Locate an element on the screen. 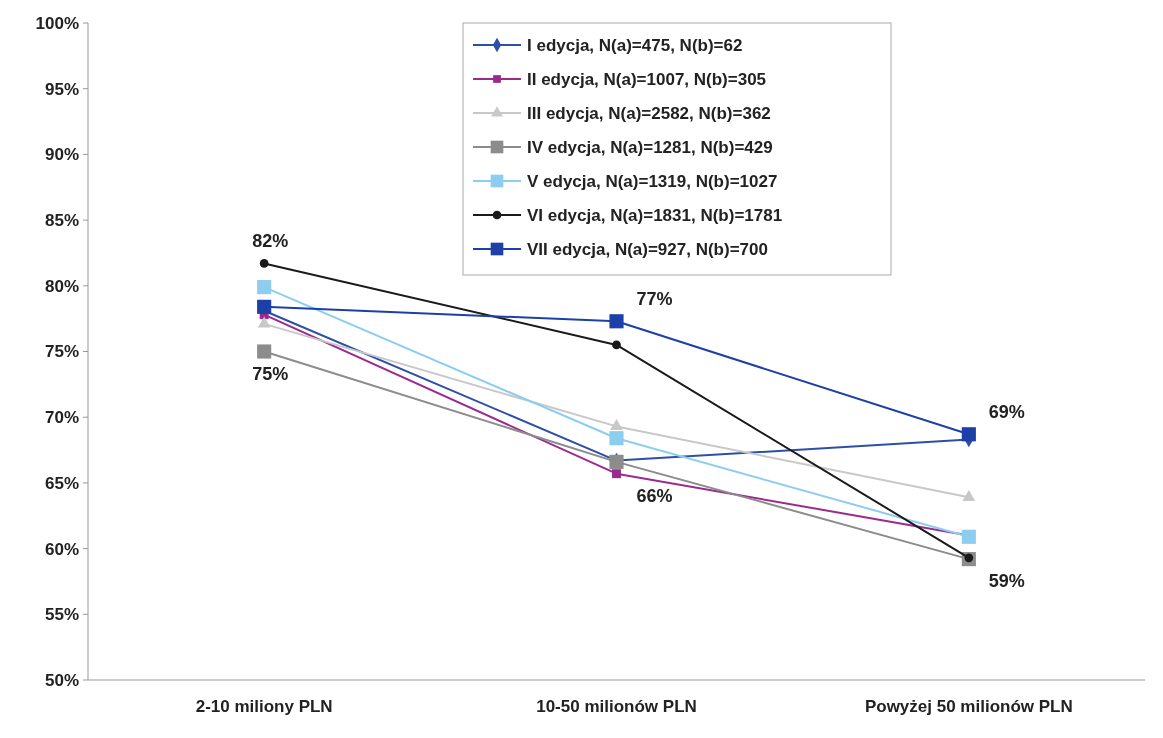 This screenshot has height=738, width=1163. annotation: 77% is located at coordinates (654, 299).